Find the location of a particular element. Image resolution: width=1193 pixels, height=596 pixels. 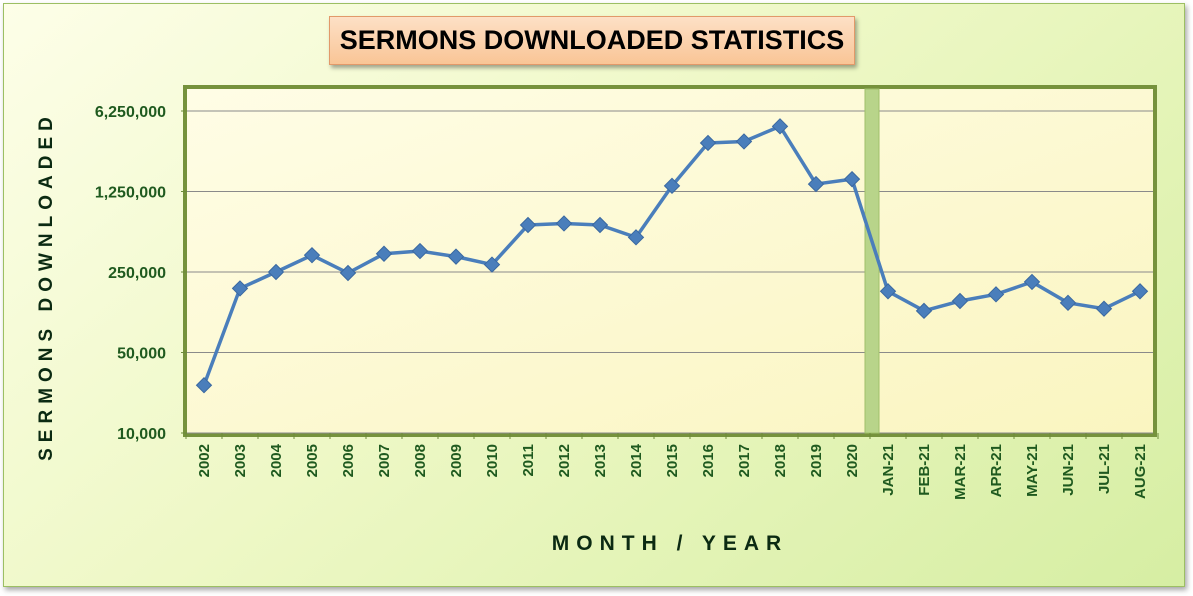

x-tick-label: 2007 is located at coordinates (384, 460).